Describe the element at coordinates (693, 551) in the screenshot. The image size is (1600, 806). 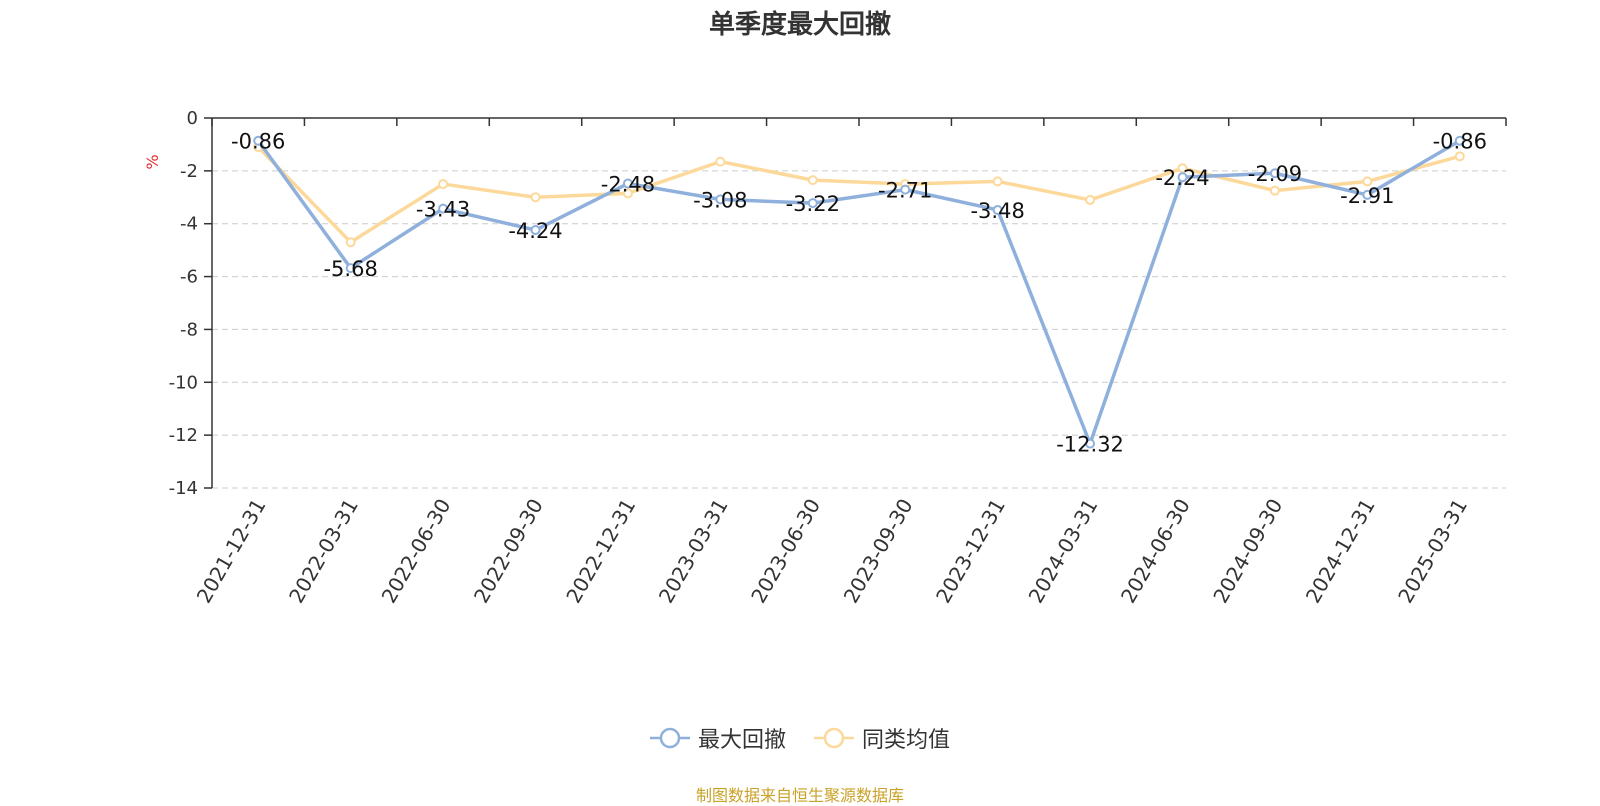
I see `x-tick-label: 2023-03-31` at that location.